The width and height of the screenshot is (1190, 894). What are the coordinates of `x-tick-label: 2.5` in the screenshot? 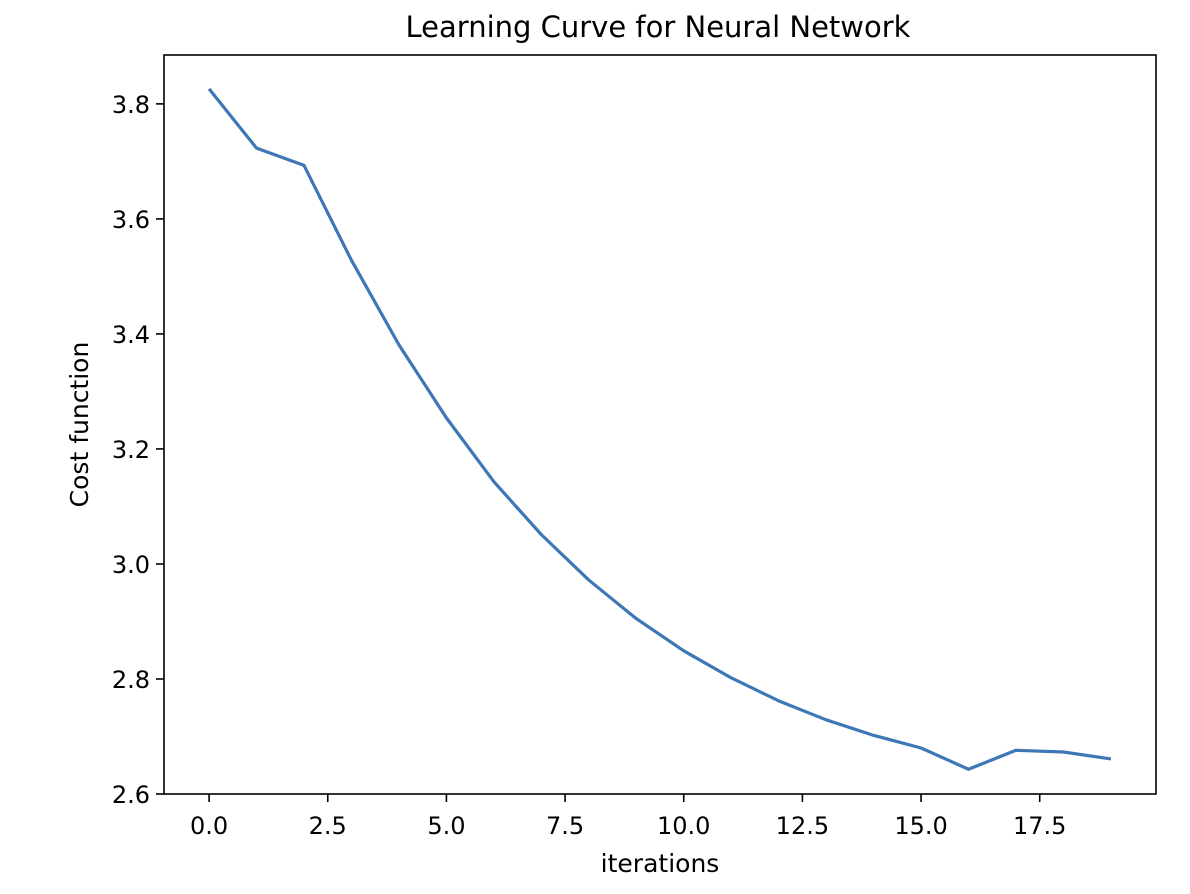 It's located at (328, 826).